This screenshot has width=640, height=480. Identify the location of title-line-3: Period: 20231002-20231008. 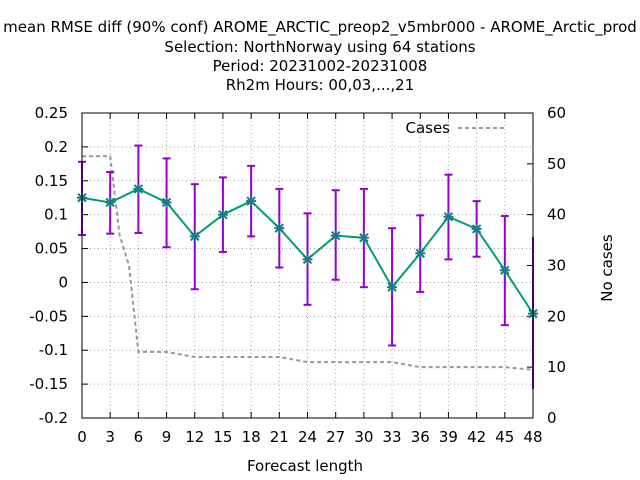
(320, 66).